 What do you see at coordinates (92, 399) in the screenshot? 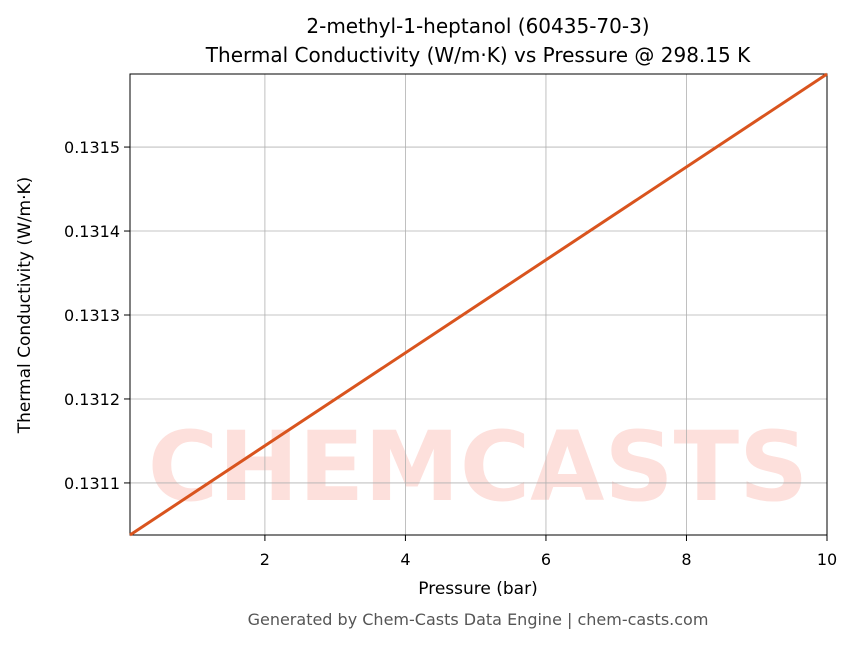
I see `y-tick-label: 0.1312` at bounding box center [92, 399].